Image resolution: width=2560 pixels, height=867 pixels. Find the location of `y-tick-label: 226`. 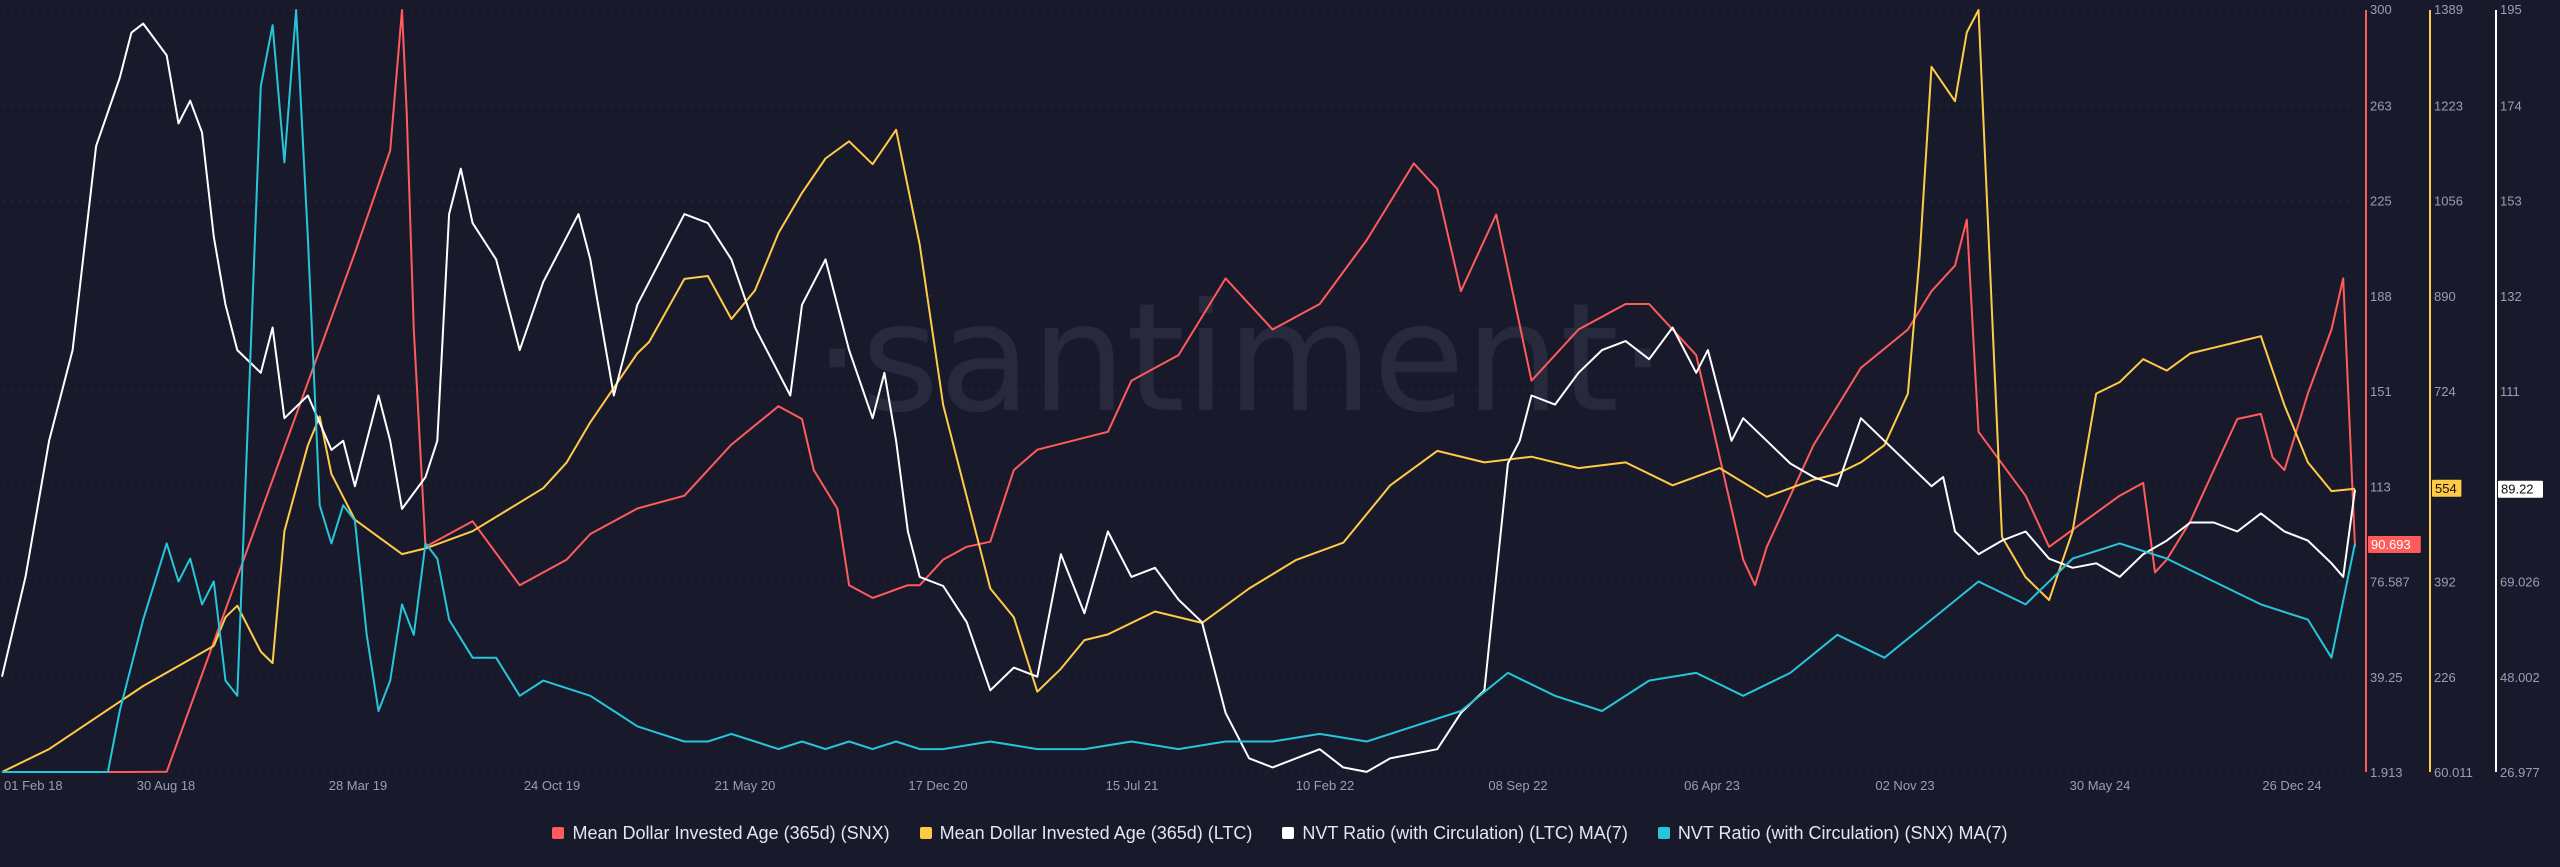

y-tick-label: 226 is located at coordinates (2445, 677).